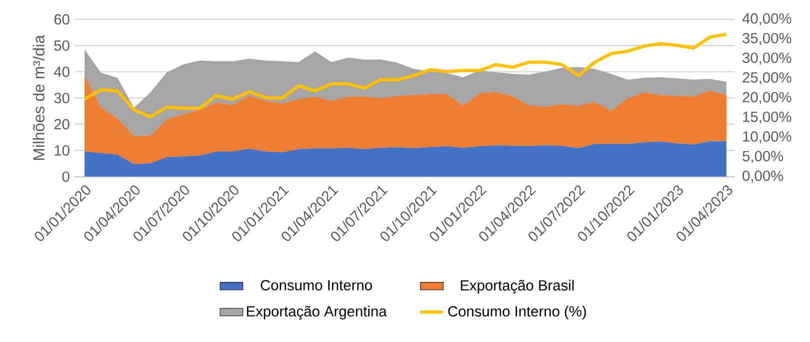 The height and width of the screenshot is (342, 810). Describe the element at coordinates (316, 285) in the screenshot. I see `legend-label: Consumo Interno` at that location.